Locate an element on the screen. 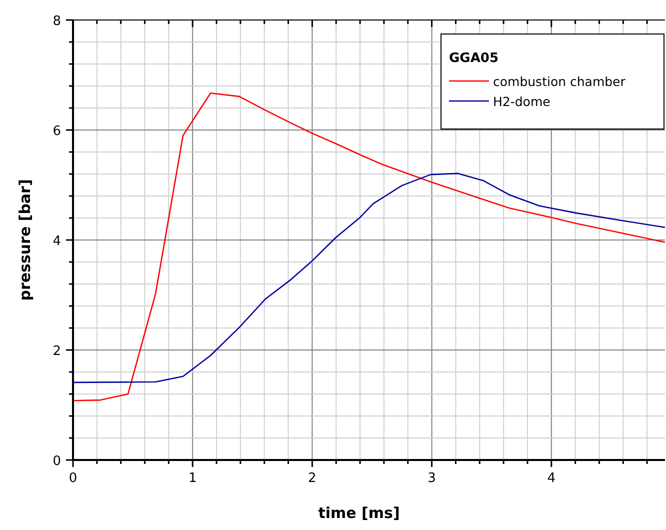 This screenshot has height=530, width=666. y-tick-label: 2 is located at coordinates (56, 351).